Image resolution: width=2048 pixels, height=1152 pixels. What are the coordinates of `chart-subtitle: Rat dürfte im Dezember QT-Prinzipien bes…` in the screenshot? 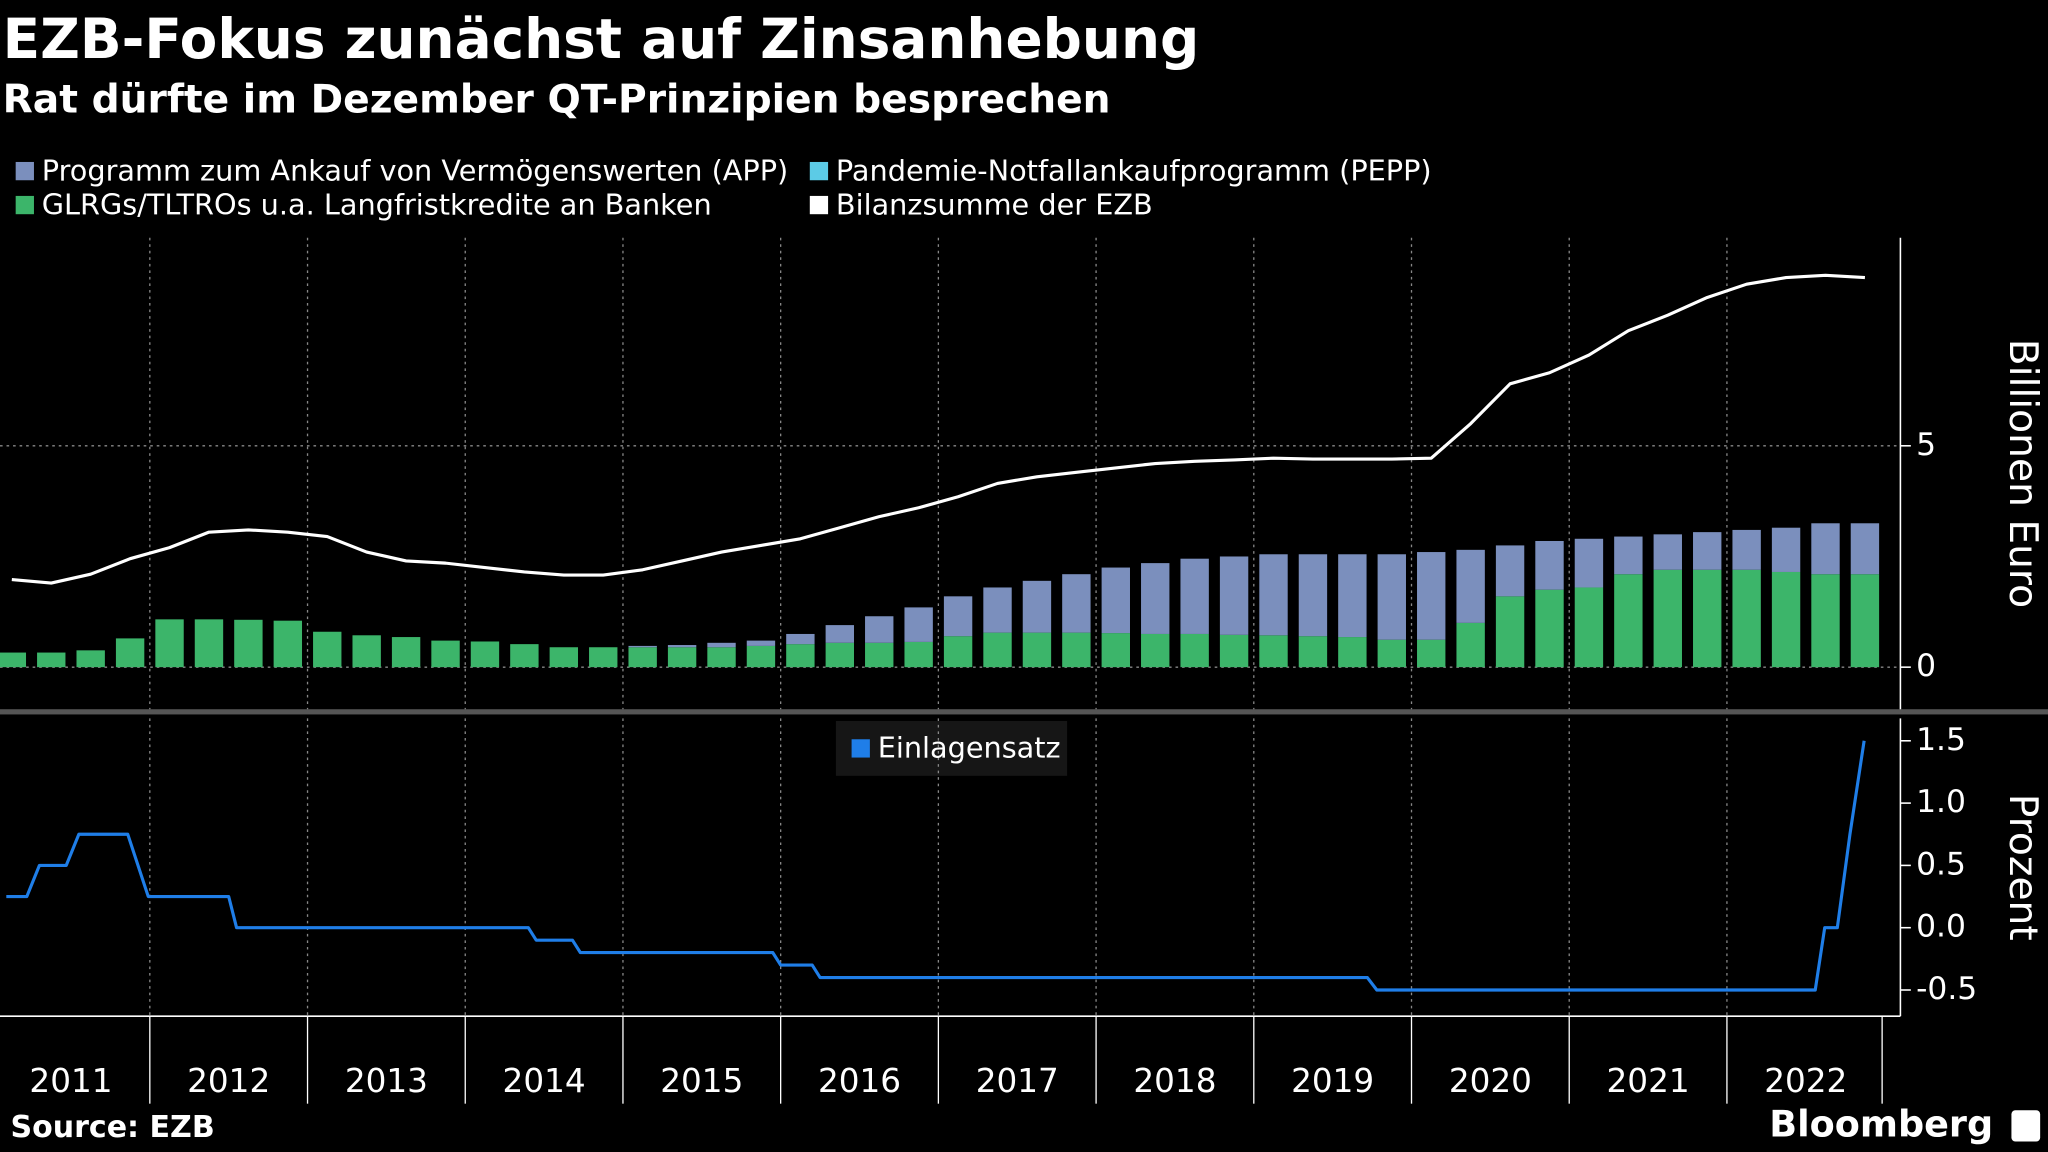 It's located at (557, 99).